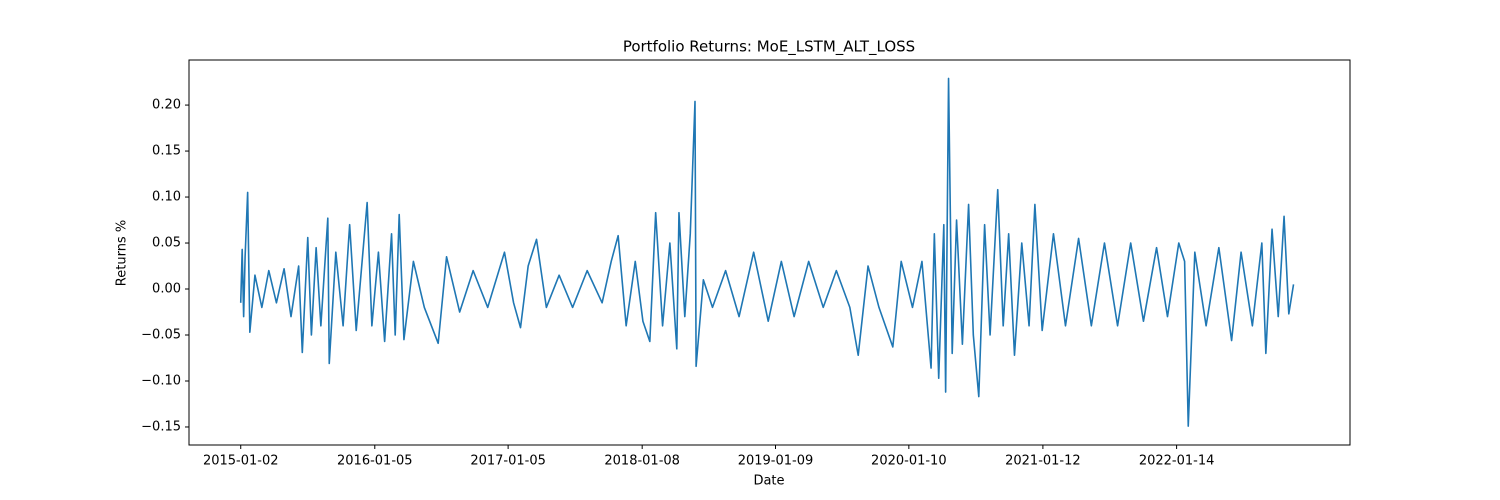 The image size is (1500, 500). I want to click on x-tick-label: 2020-01-10, so click(909, 461).